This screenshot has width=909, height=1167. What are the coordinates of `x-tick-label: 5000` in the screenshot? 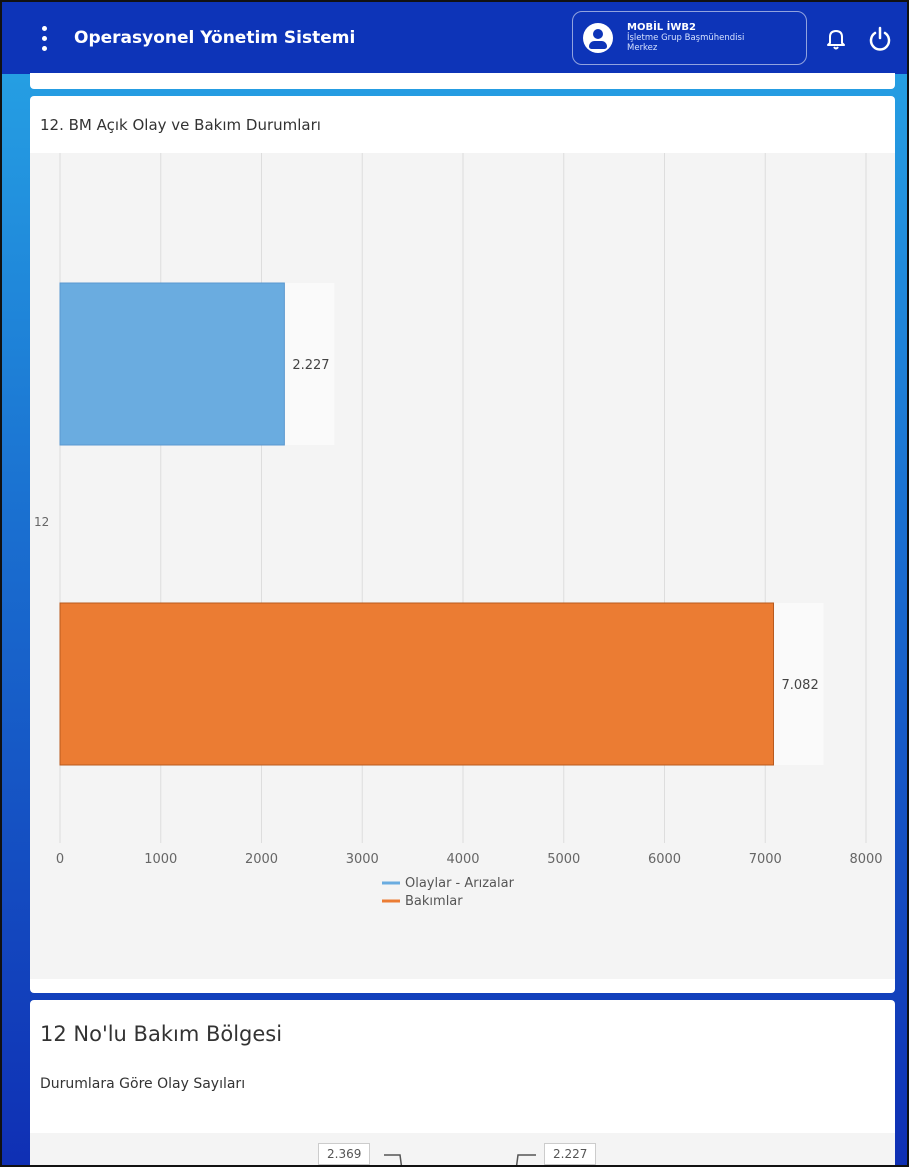 It's located at (563, 859).